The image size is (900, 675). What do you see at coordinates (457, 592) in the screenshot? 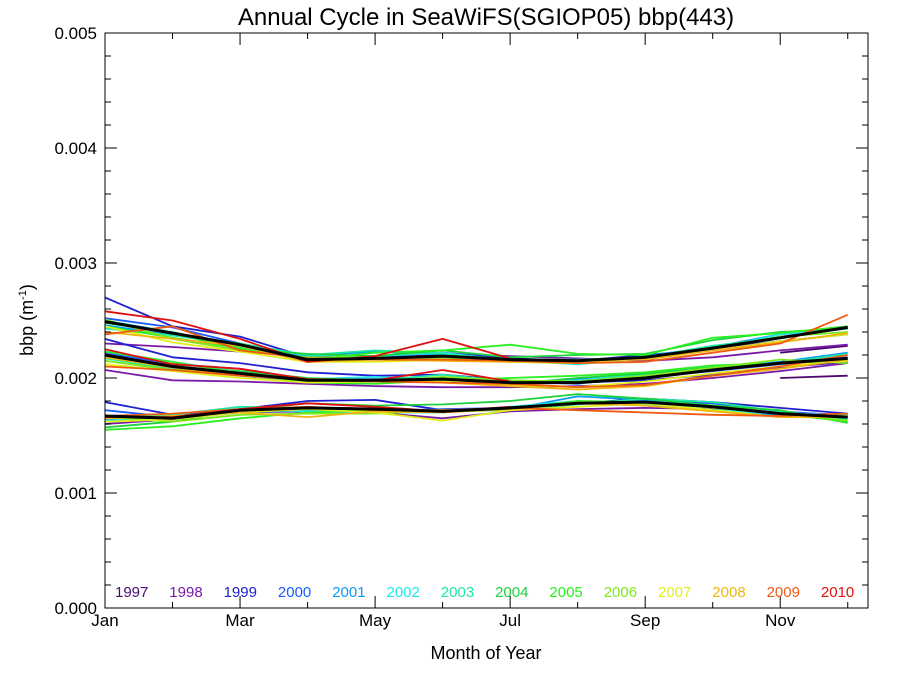
I see `legend-entry-2003: 2003` at bounding box center [457, 592].